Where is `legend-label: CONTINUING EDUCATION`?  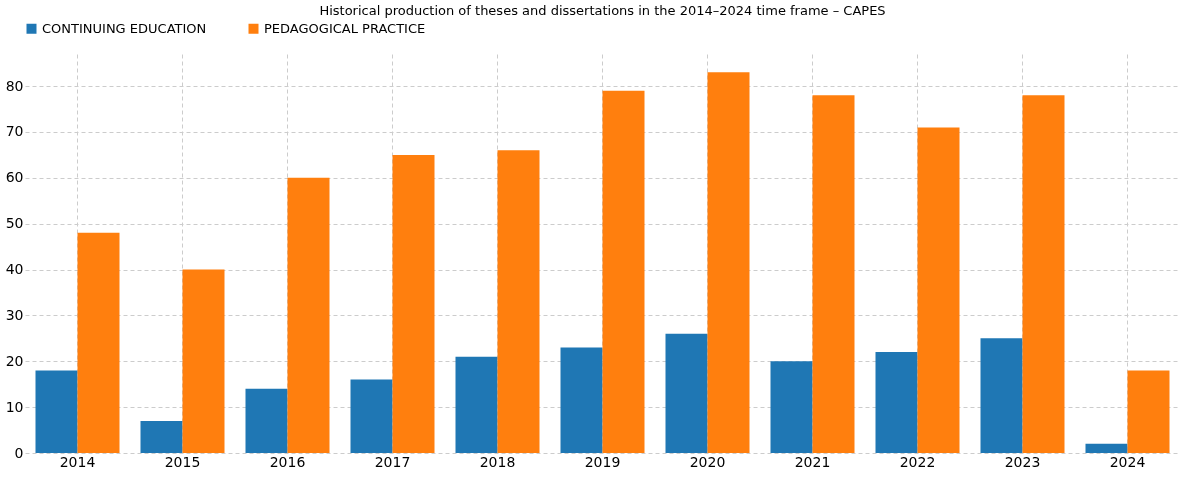
legend-label: CONTINUING EDUCATION is located at coordinates (124, 28).